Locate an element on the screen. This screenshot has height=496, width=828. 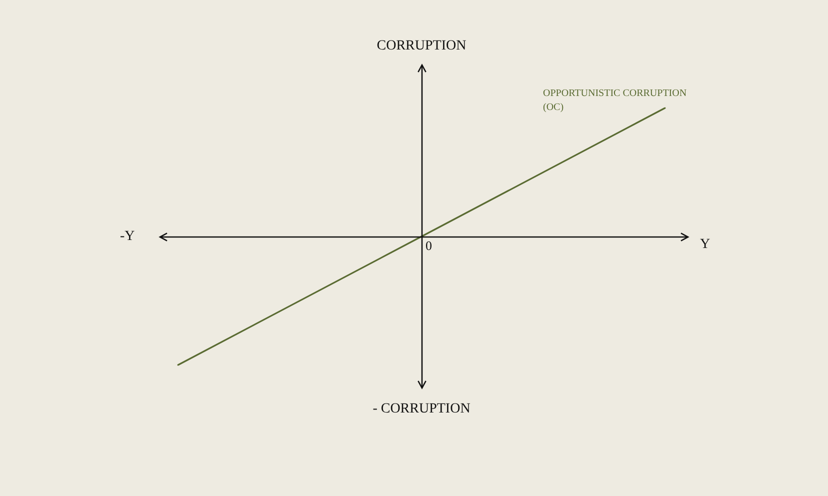
text: Y is located at coordinates (705, 244).